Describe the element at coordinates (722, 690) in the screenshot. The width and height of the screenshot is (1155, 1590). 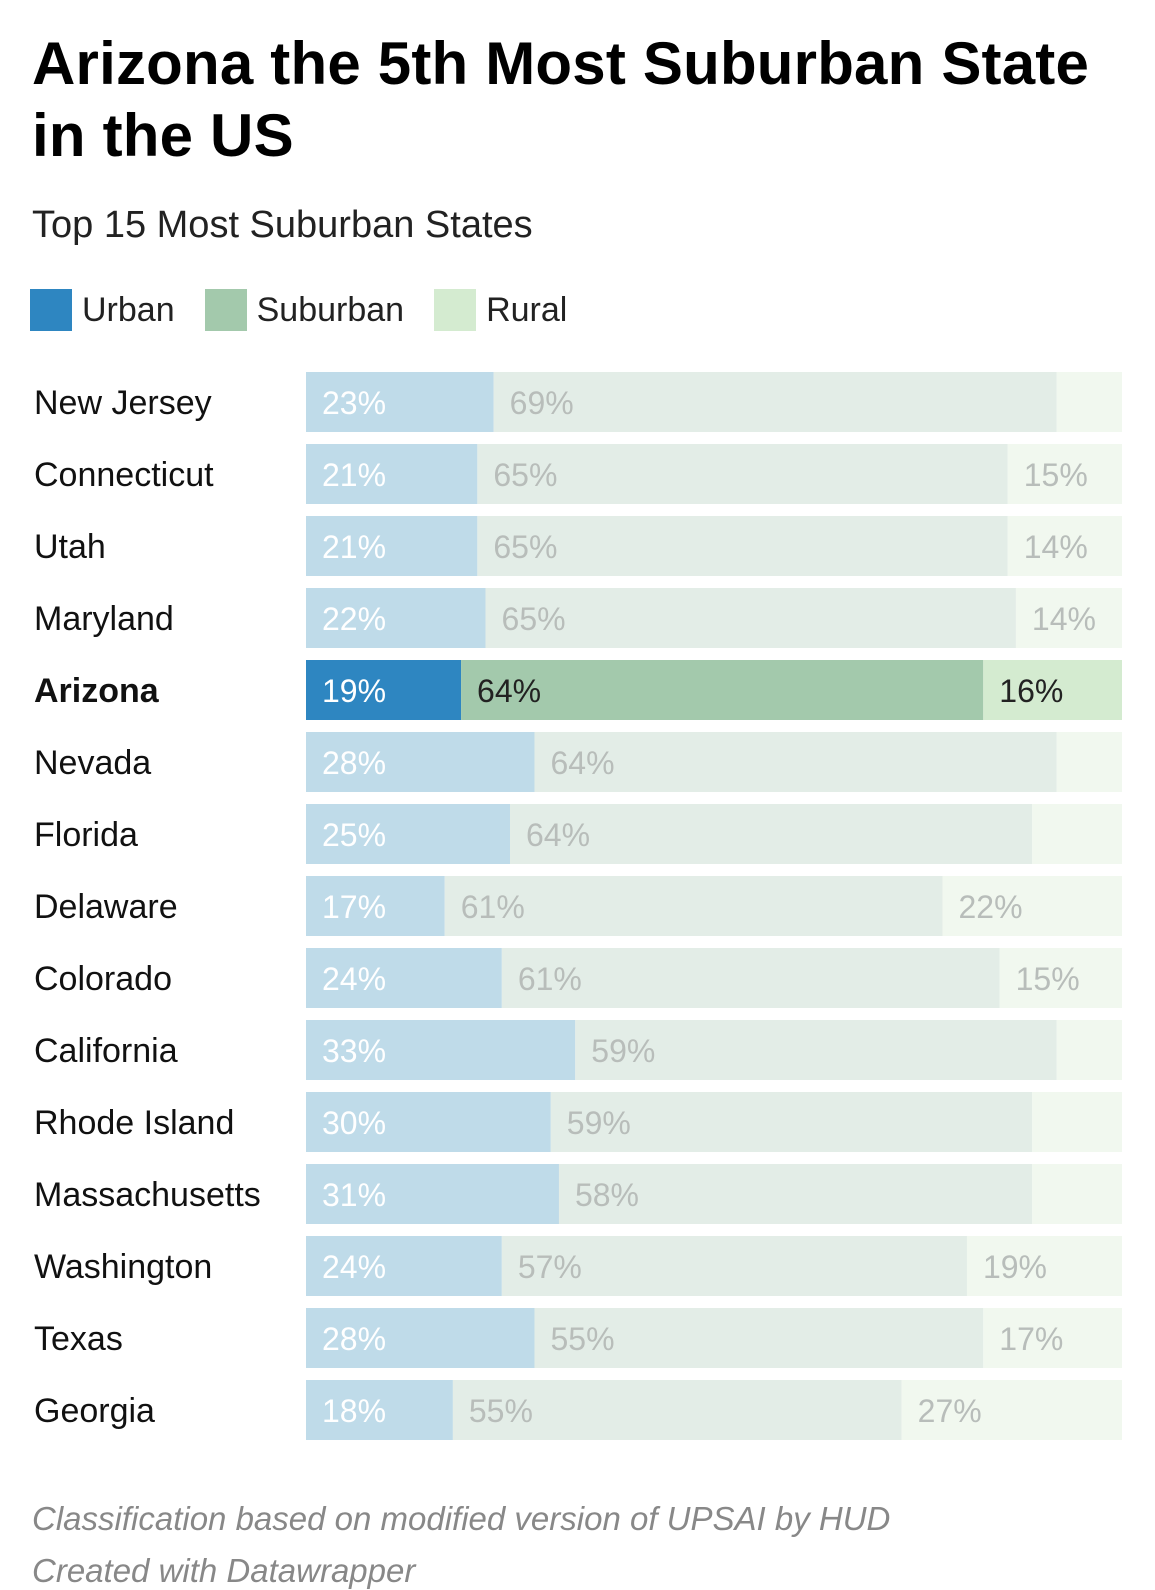
I see `bar-suburban-arizona` at that location.